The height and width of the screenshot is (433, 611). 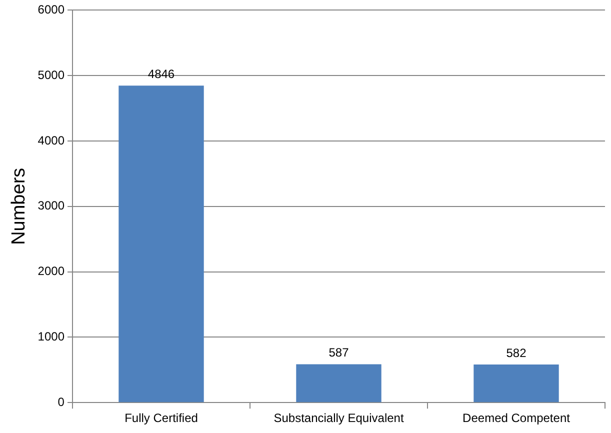 What do you see at coordinates (51, 337) in the screenshot?
I see `y-tick-label: 1000` at bounding box center [51, 337].